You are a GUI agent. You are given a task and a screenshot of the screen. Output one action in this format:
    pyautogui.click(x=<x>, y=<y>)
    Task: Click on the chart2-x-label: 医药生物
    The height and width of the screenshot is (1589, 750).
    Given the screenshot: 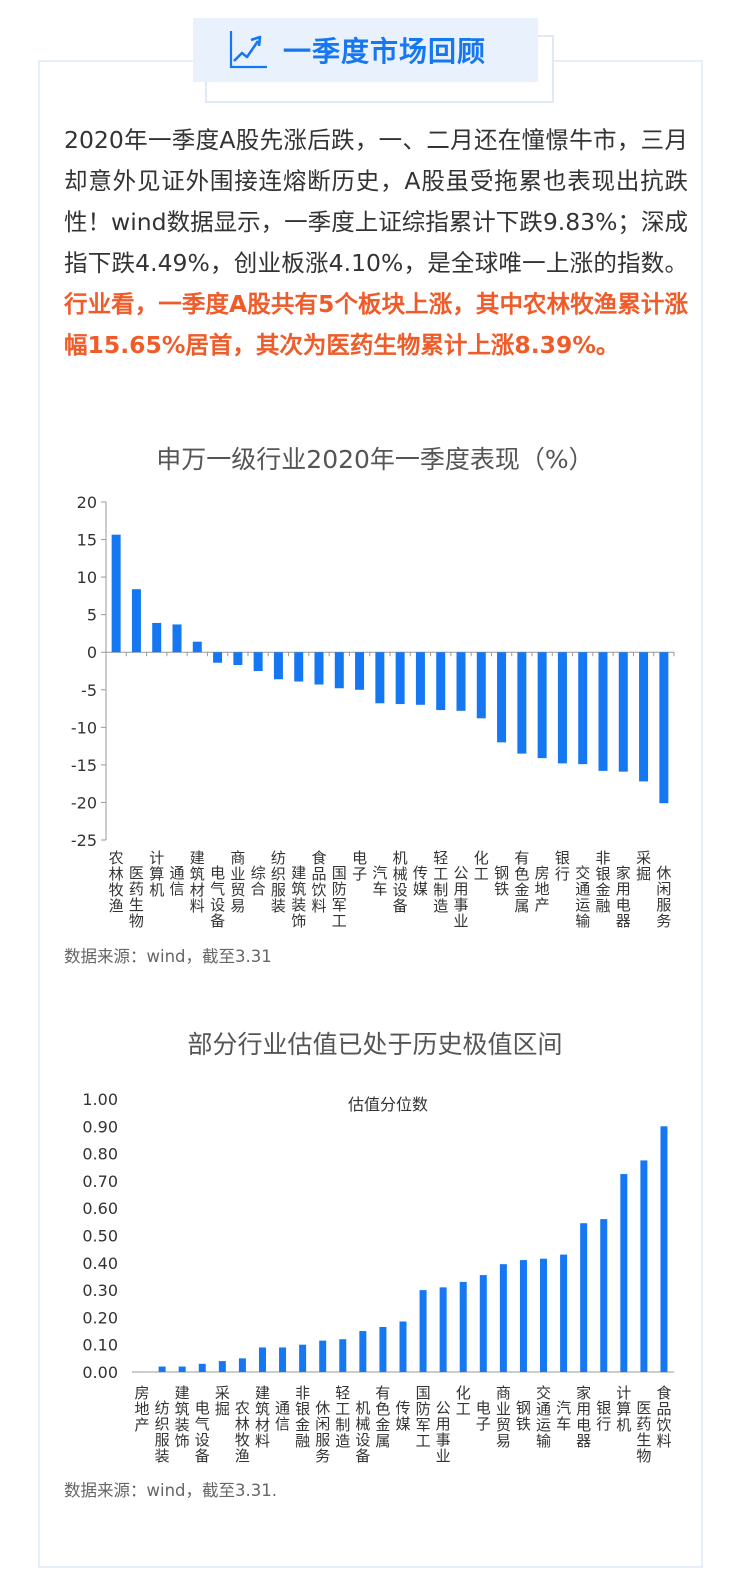 What is the action you would take?
    pyautogui.click(x=643, y=1432)
    